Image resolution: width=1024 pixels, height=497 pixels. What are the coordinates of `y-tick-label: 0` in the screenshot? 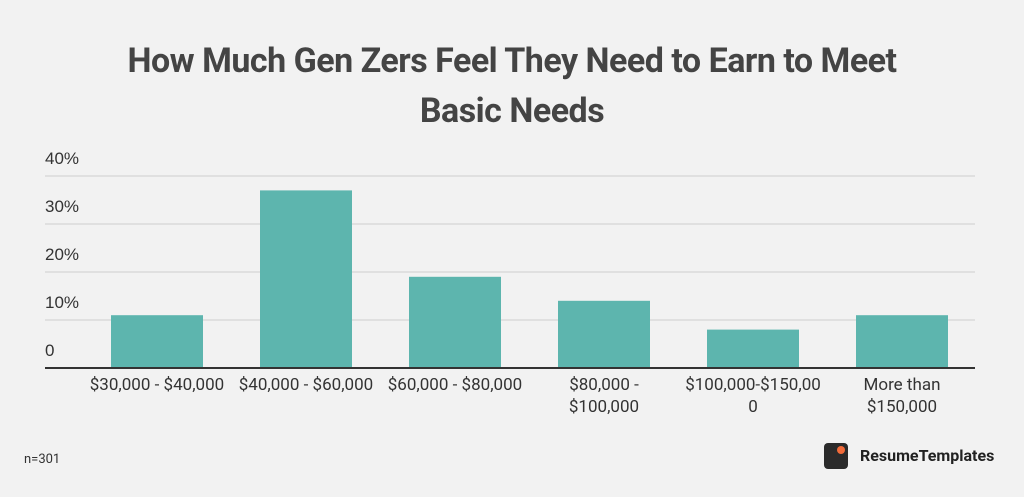 It's located at (49, 350).